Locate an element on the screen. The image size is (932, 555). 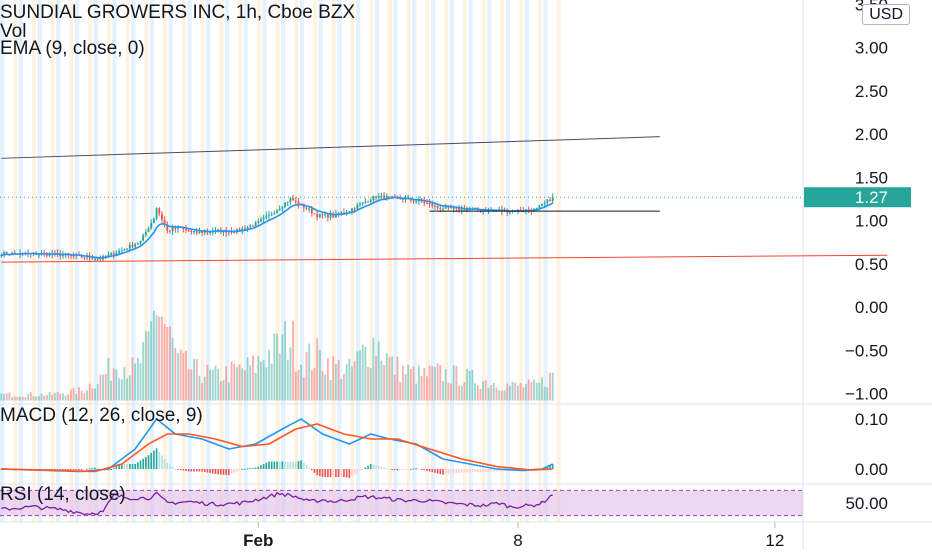
currency-button: USD is located at coordinates (886, 14).